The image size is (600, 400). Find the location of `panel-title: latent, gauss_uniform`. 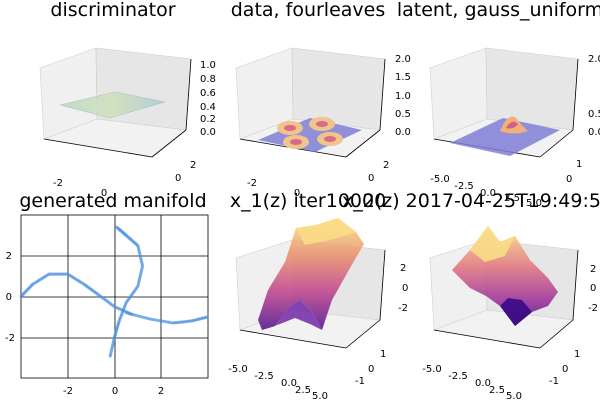

panel-title: latent, gauss_uniform is located at coordinates (498, 10).